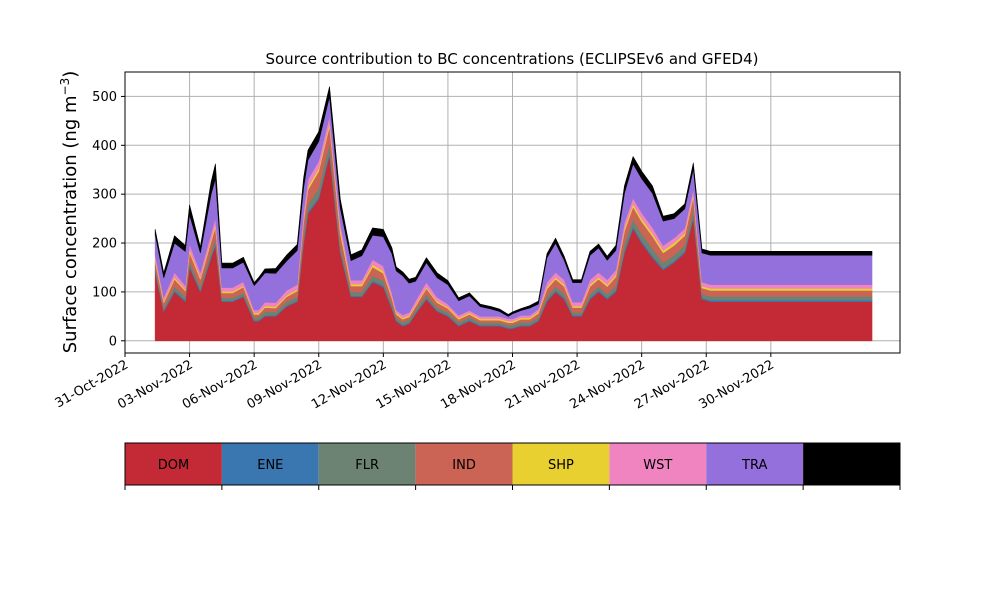  I want to click on legend-swatch-flr, so click(367, 464).